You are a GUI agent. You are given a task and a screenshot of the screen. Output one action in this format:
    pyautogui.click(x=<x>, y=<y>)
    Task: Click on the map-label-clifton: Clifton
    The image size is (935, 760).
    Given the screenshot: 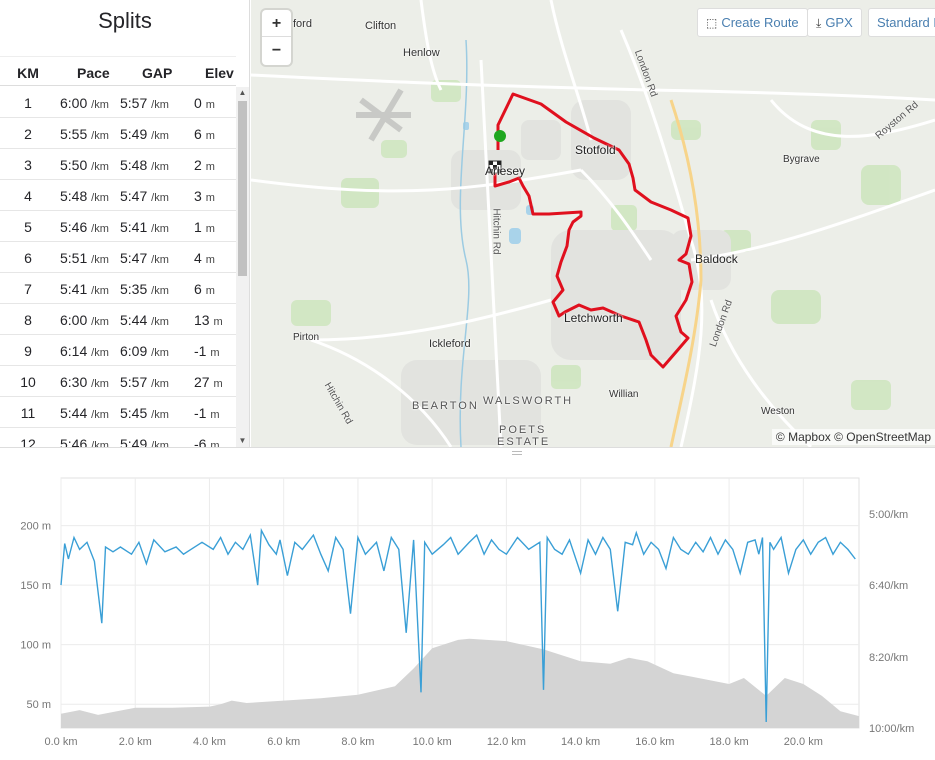 What is the action you would take?
    pyautogui.click(x=381, y=26)
    